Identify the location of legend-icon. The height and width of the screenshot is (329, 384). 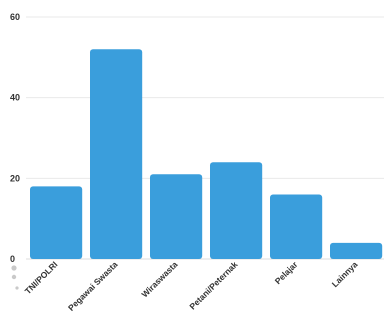
(15, 277).